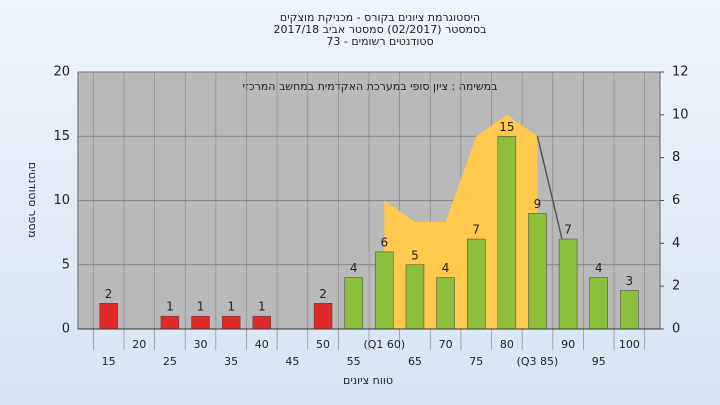  What do you see at coordinates (506, 127) in the screenshot?
I see `data-label: 15` at bounding box center [506, 127].